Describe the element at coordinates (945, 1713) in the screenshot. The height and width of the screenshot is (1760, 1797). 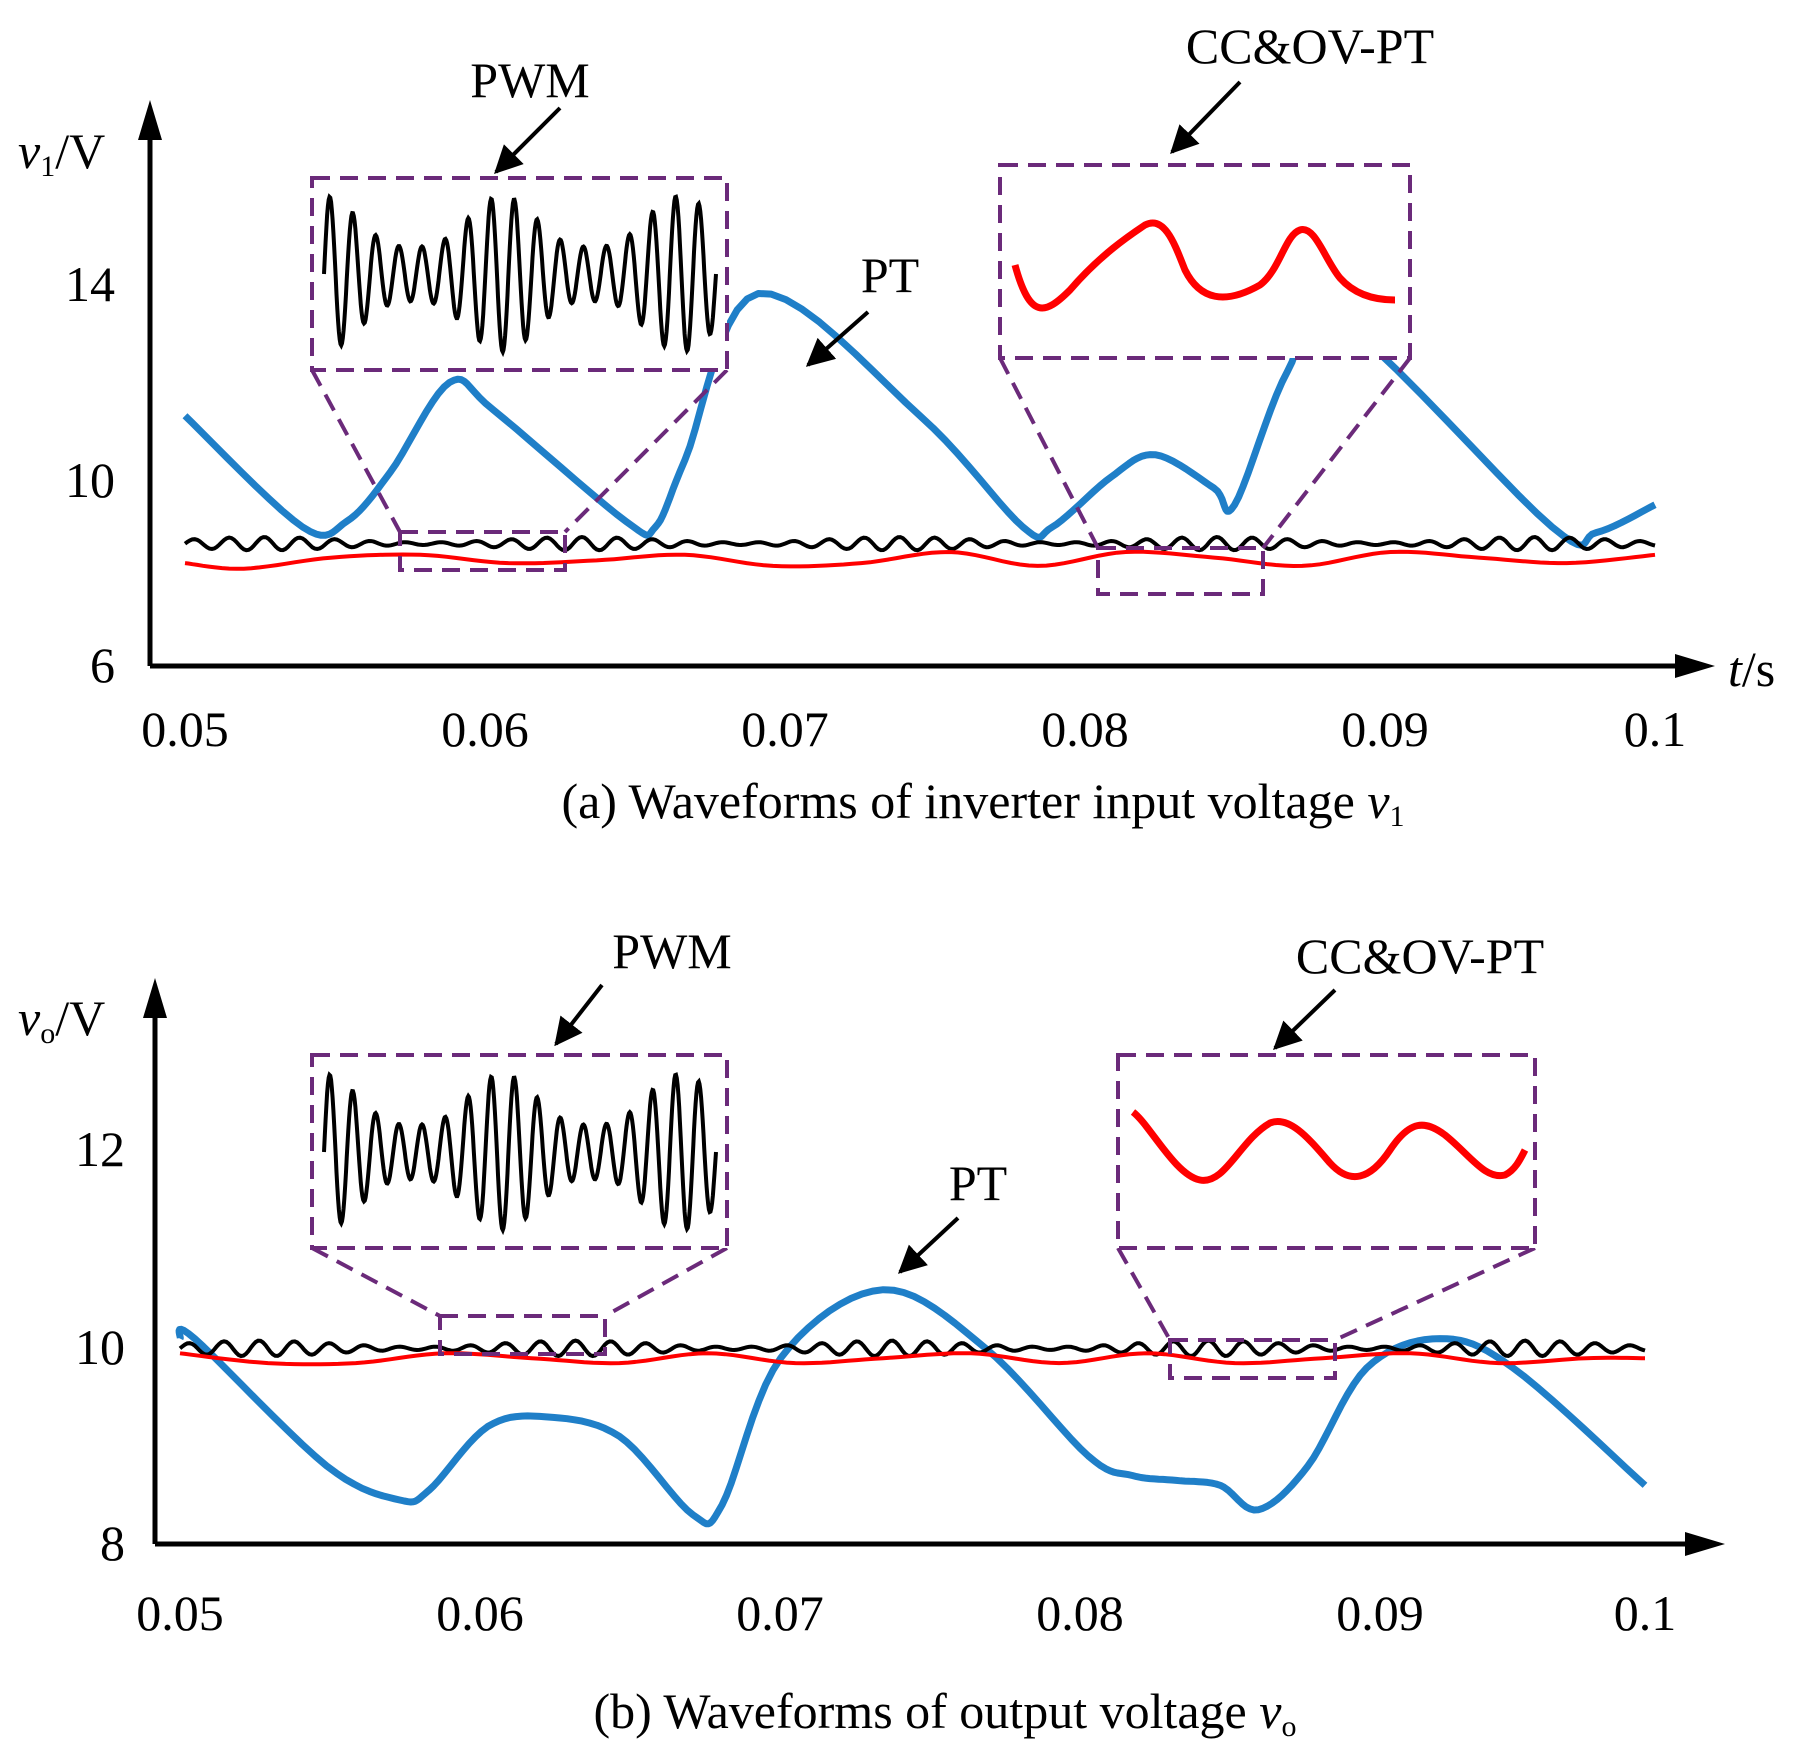
I see `caption-b: (b) Waveforms of output voltage vo` at that location.